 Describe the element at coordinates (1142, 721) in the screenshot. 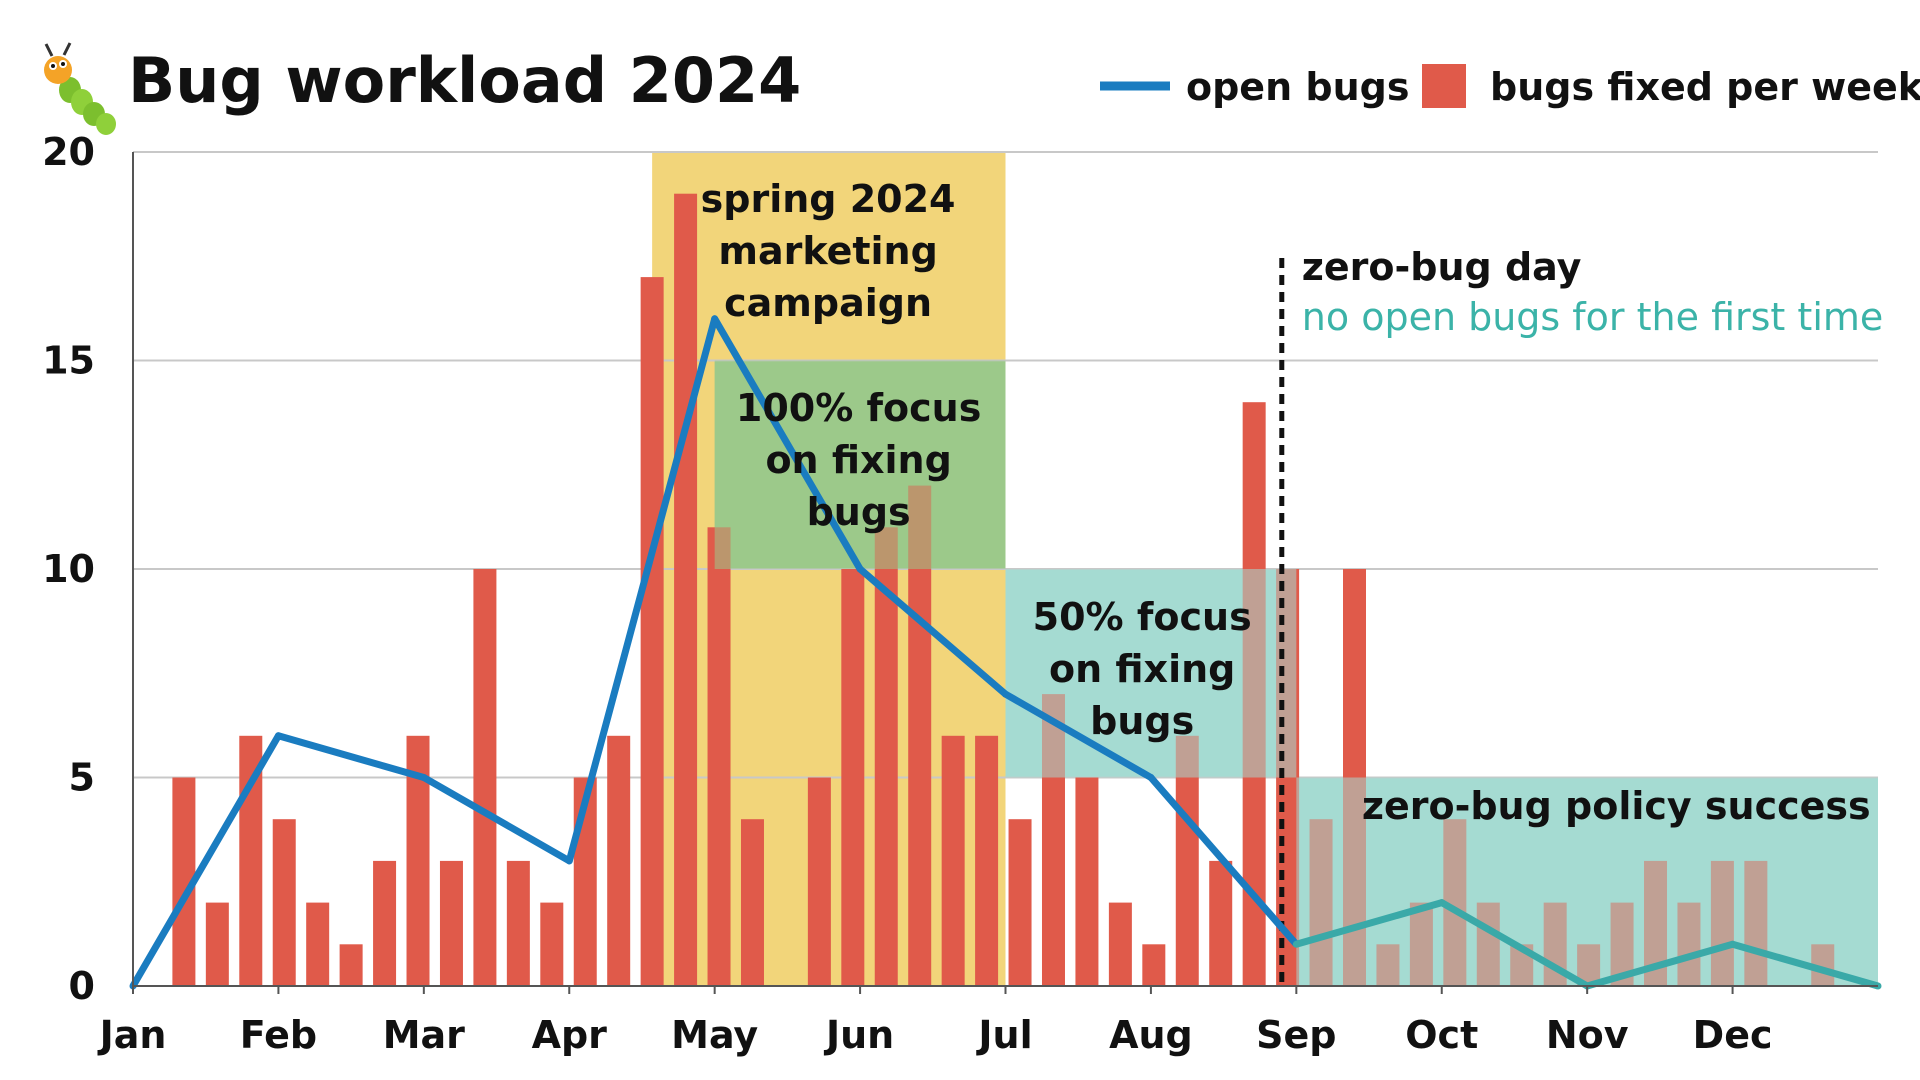

I see `focus-50-label: bugs` at that location.